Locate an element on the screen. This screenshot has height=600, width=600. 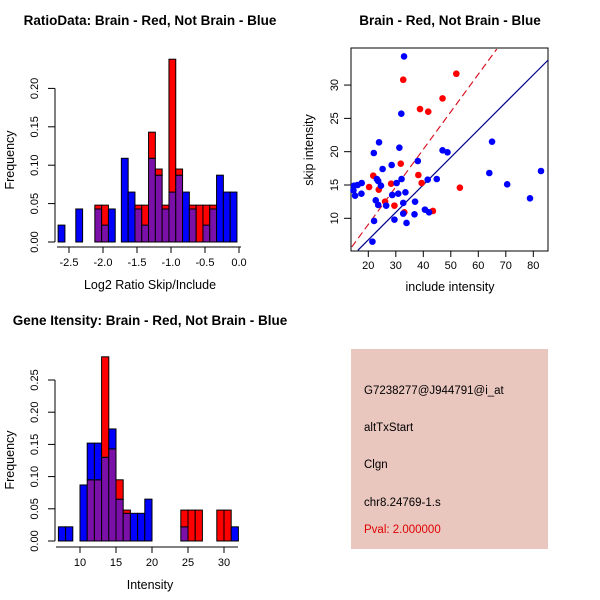
plot-box is located at coordinates (449, 149).